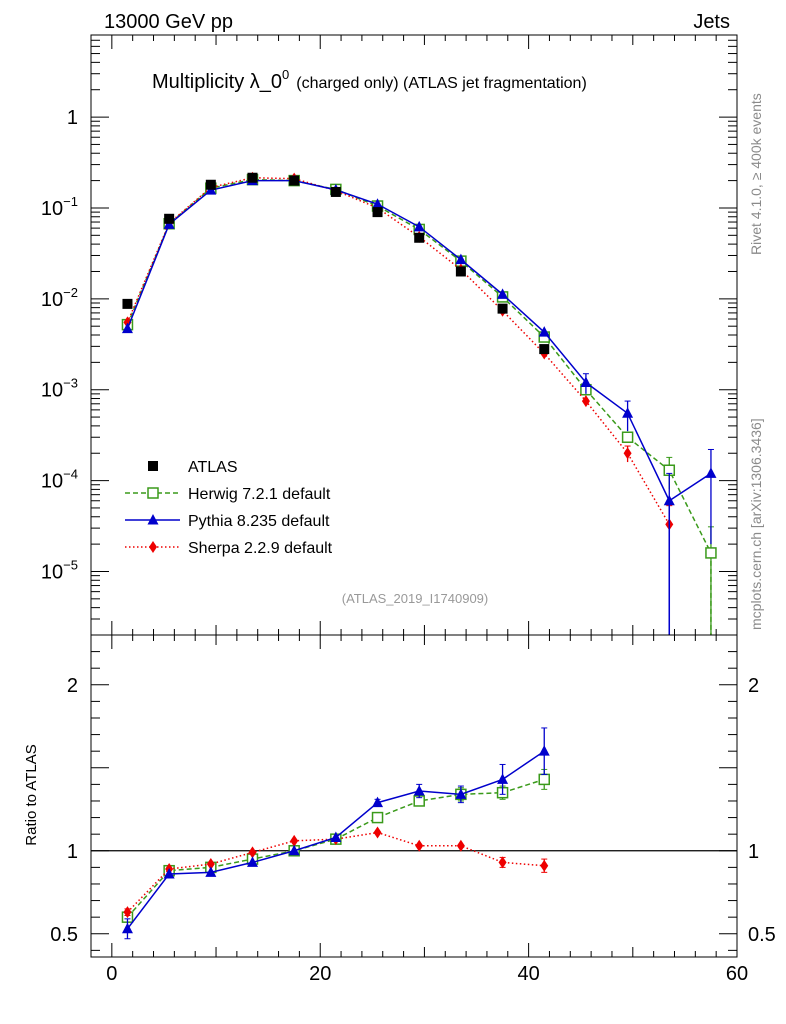  Describe the element at coordinates (335, 872) in the screenshot. I see `ratio-line-sherpa` at that location.